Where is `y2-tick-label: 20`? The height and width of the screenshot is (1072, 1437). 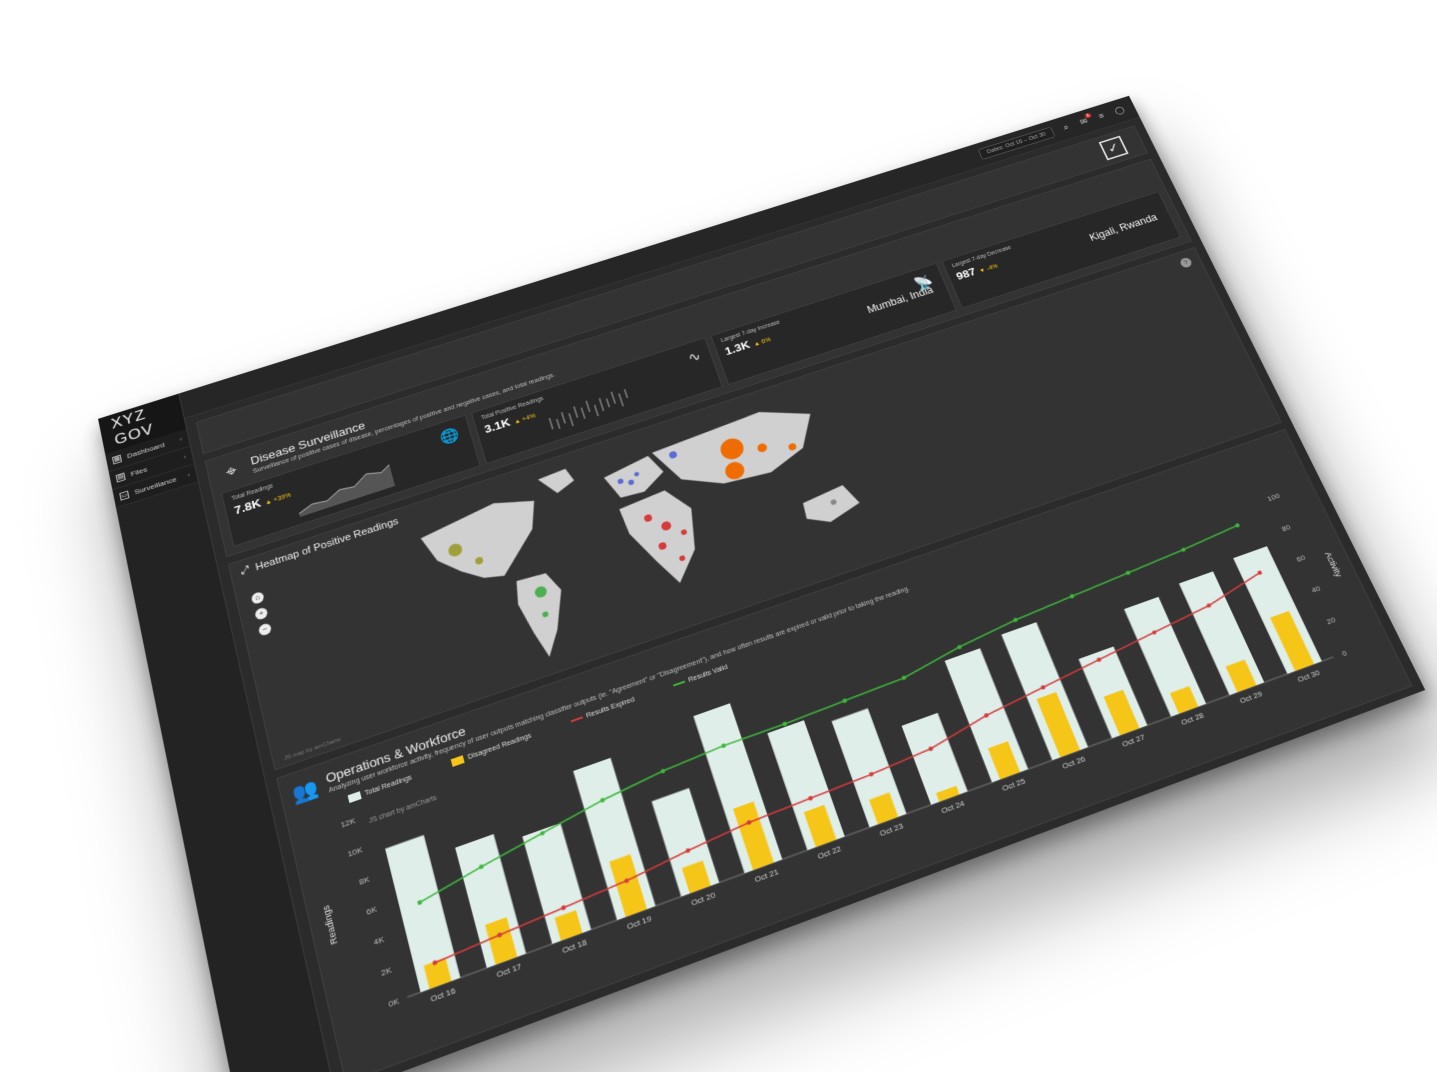
y2-tick-label: 20 is located at coordinates (1331, 620).